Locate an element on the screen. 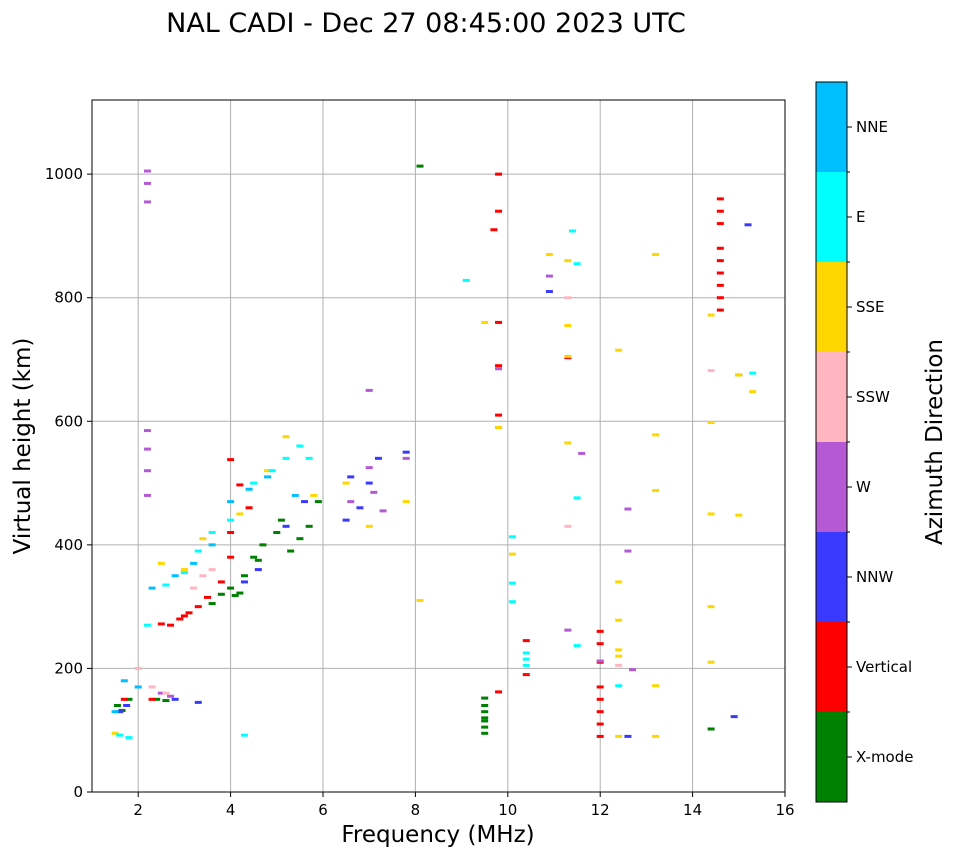  y-axis: 0 200 400 600 800 1000 is located at coordinates (68, 483).